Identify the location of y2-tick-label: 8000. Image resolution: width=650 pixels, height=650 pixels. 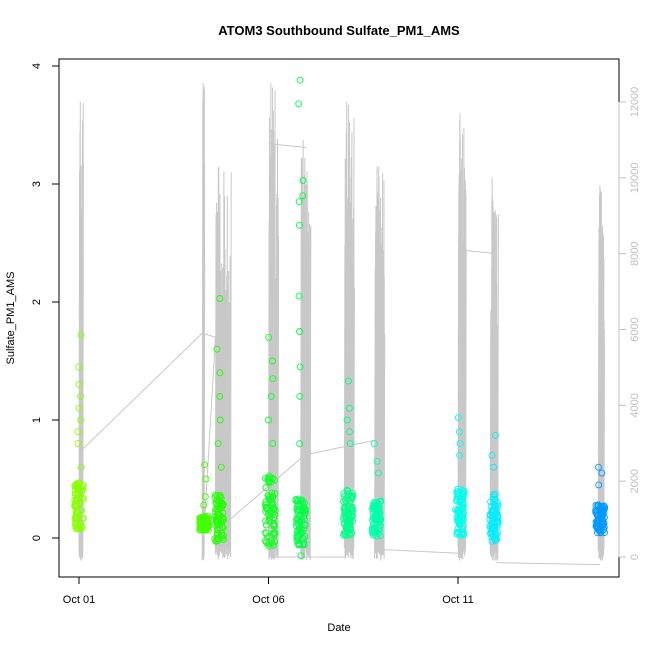
(635, 253).